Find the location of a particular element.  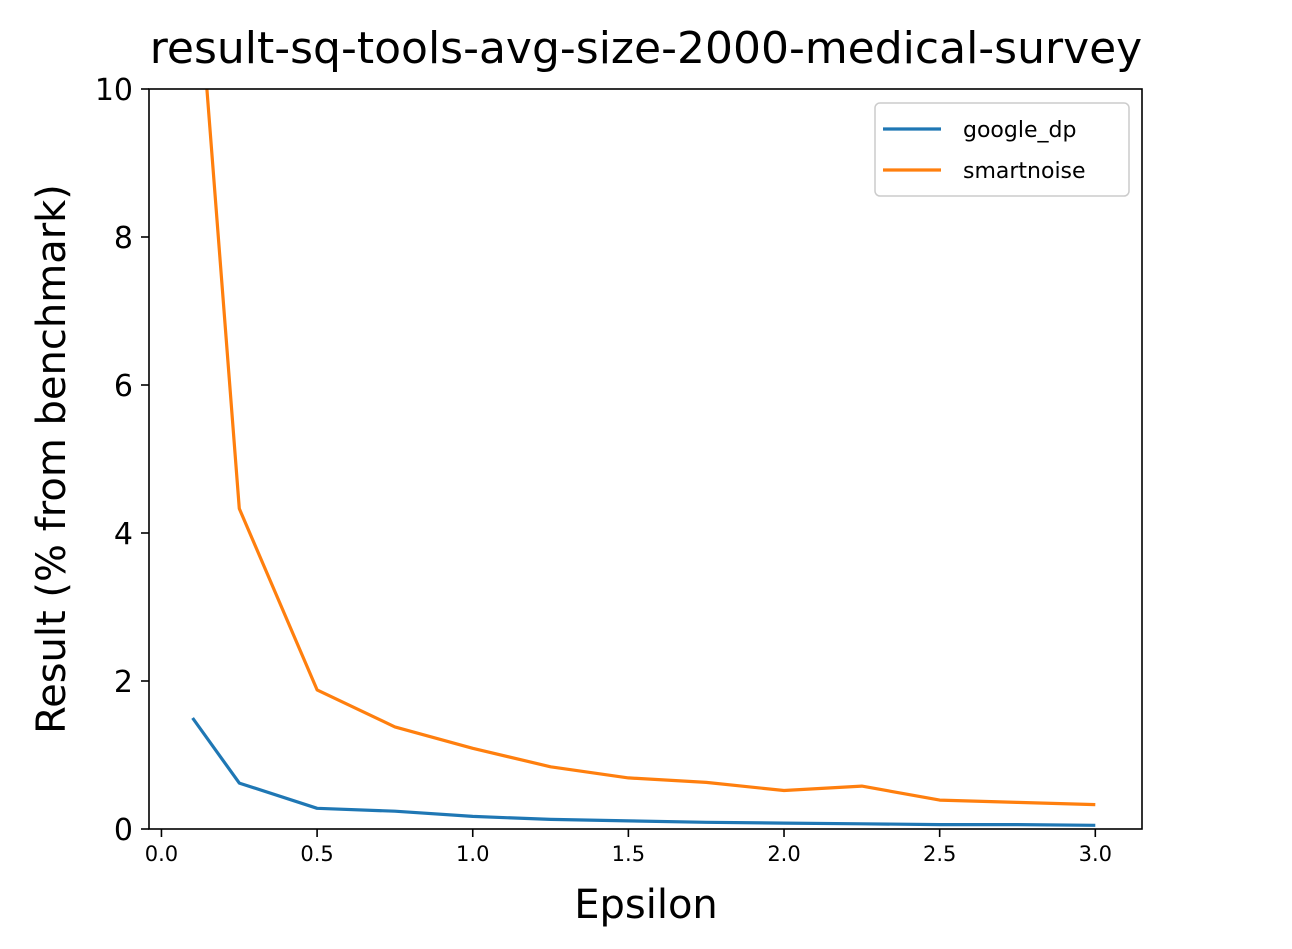

x-tick-label: 0.0 is located at coordinates (161, 854).